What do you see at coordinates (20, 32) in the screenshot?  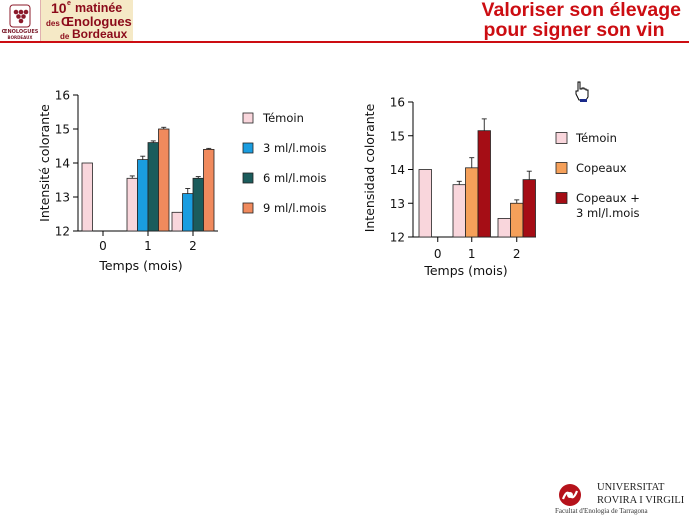 I see `logo-text-line1: ŒNOLOGUES` at bounding box center [20, 32].